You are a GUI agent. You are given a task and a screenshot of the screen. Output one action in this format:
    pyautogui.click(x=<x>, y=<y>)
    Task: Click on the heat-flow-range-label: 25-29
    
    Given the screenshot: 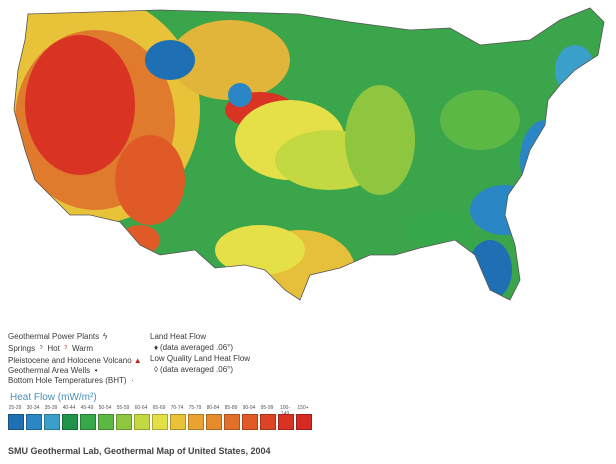 What is the action you would take?
    pyautogui.click(x=15, y=408)
    